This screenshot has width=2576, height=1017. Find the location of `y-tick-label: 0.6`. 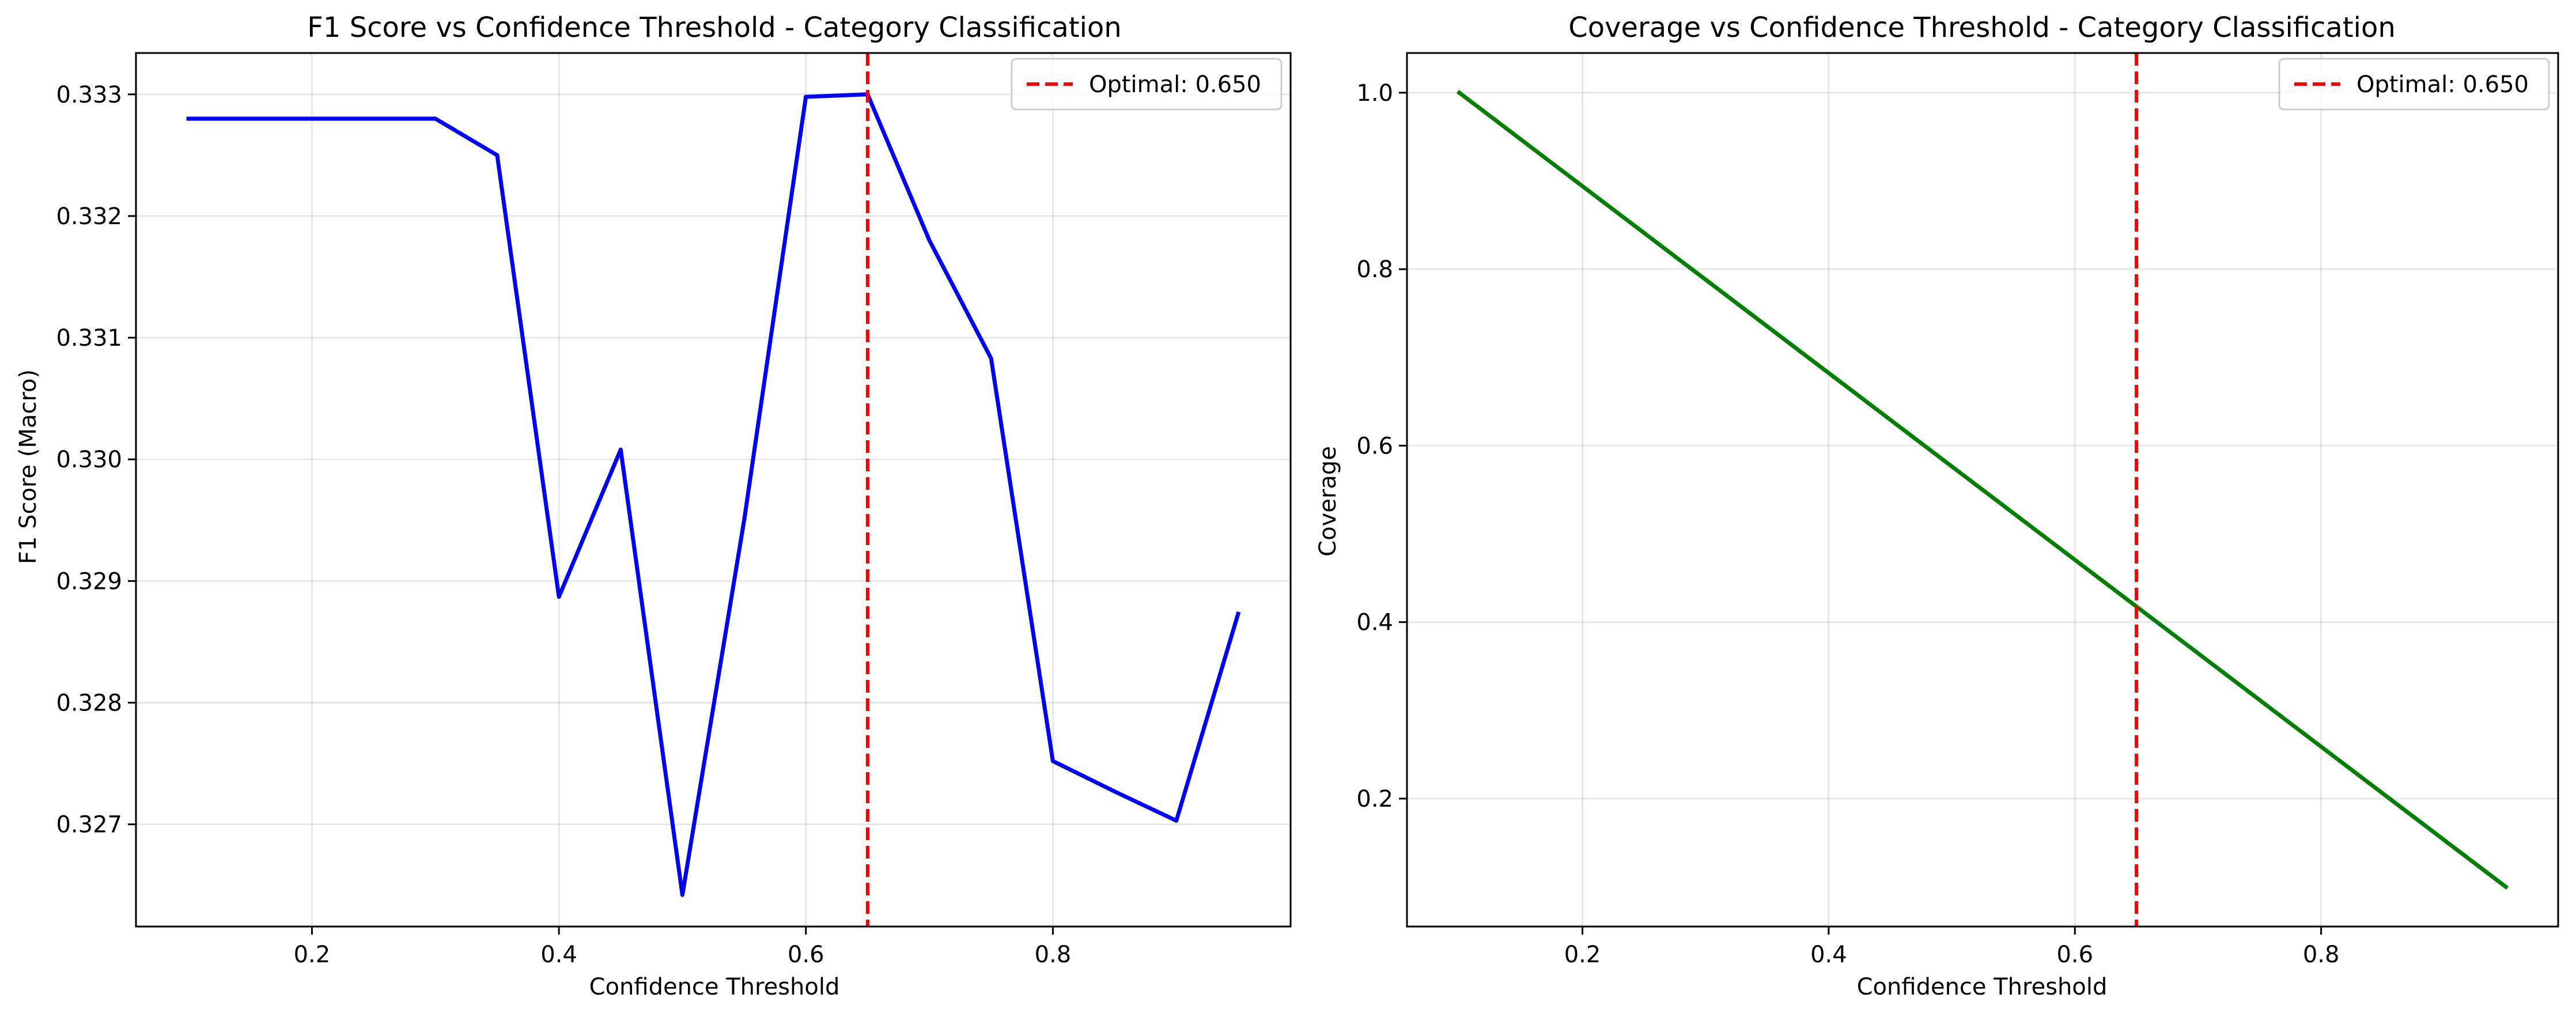

y-tick-label: 0.6 is located at coordinates (1374, 446).